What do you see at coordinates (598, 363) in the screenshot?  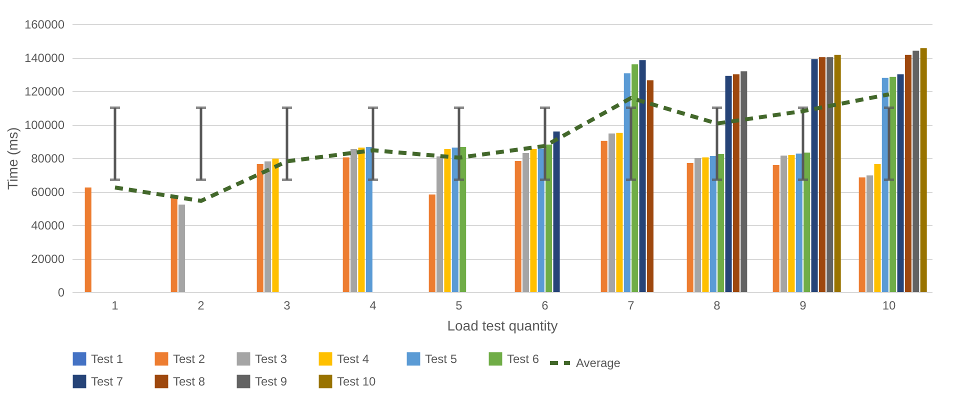 I see `legend-label: Average` at bounding box center [598, 363].